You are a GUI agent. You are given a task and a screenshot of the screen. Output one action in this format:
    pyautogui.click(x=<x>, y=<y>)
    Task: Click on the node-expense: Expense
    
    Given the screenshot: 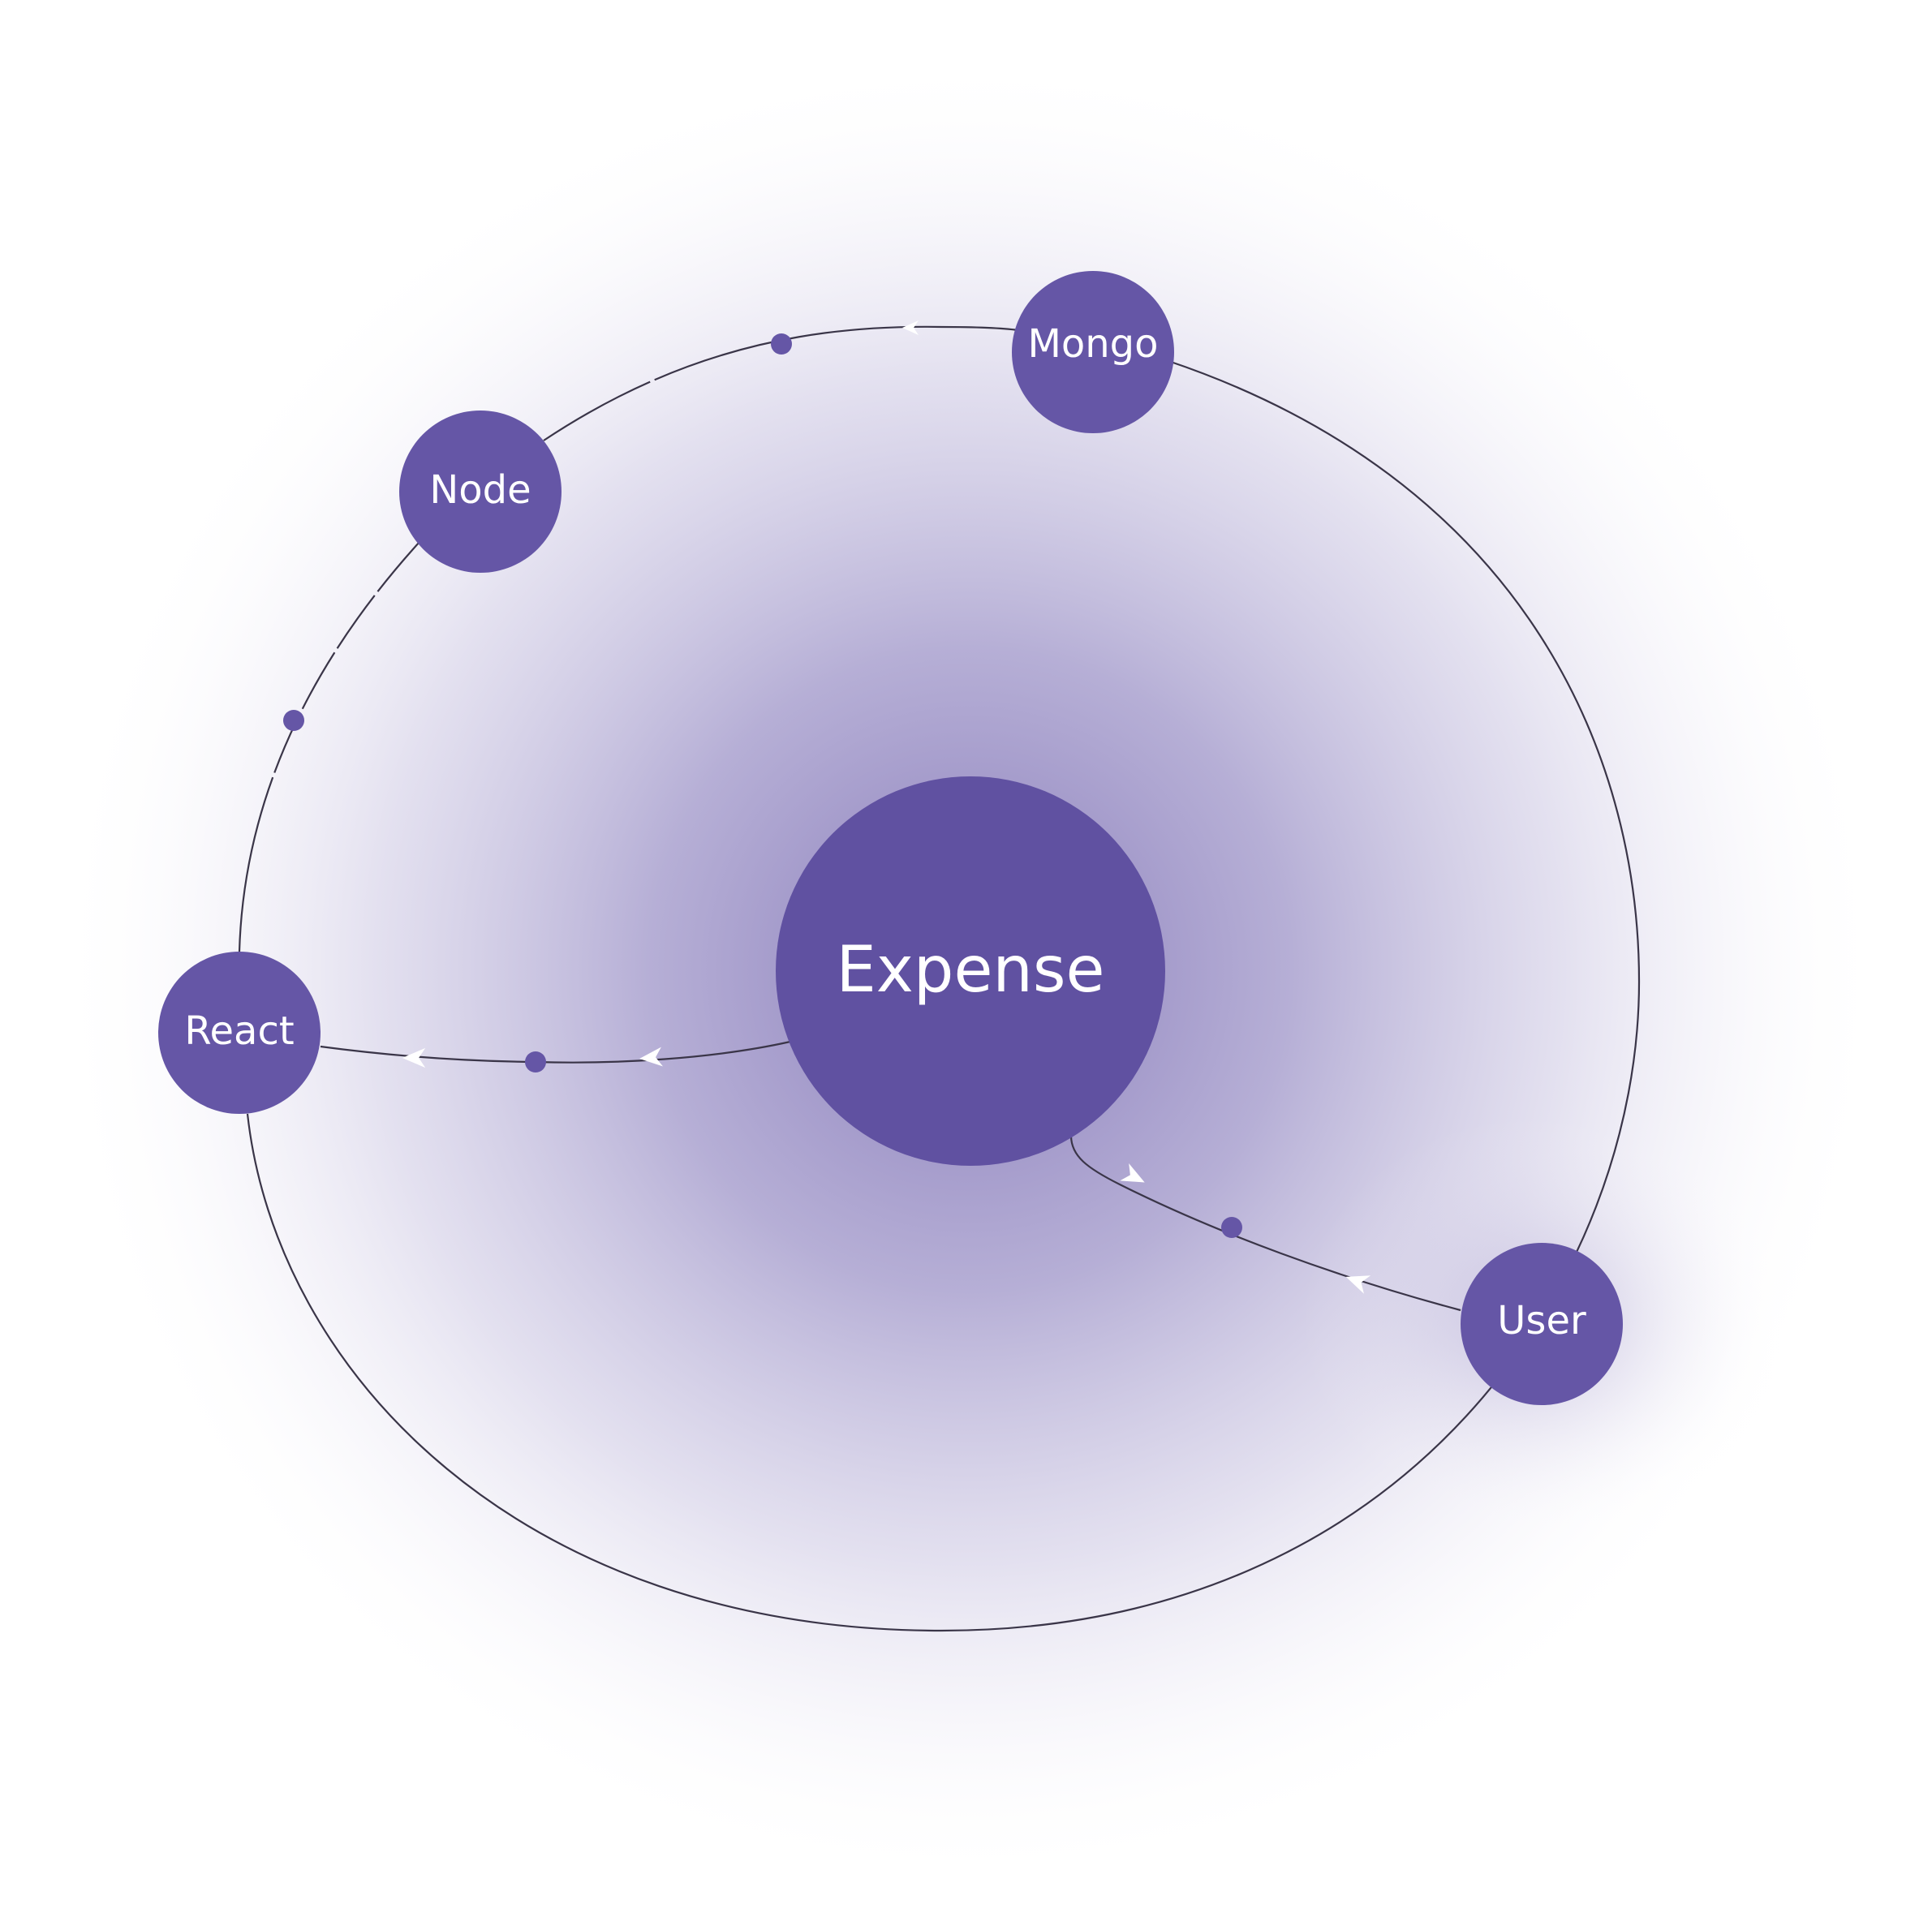 What is the action you would take?
    pyautogui.click(x=970, y=971)
    